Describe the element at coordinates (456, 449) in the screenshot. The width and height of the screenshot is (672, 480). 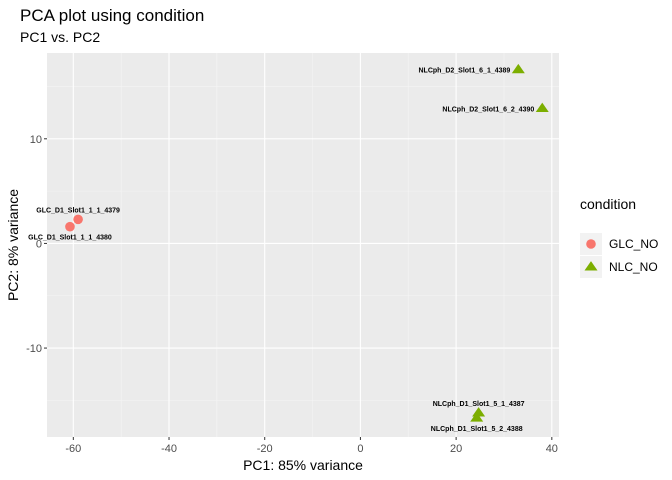
I see `x-tick-label: 20` at that location.